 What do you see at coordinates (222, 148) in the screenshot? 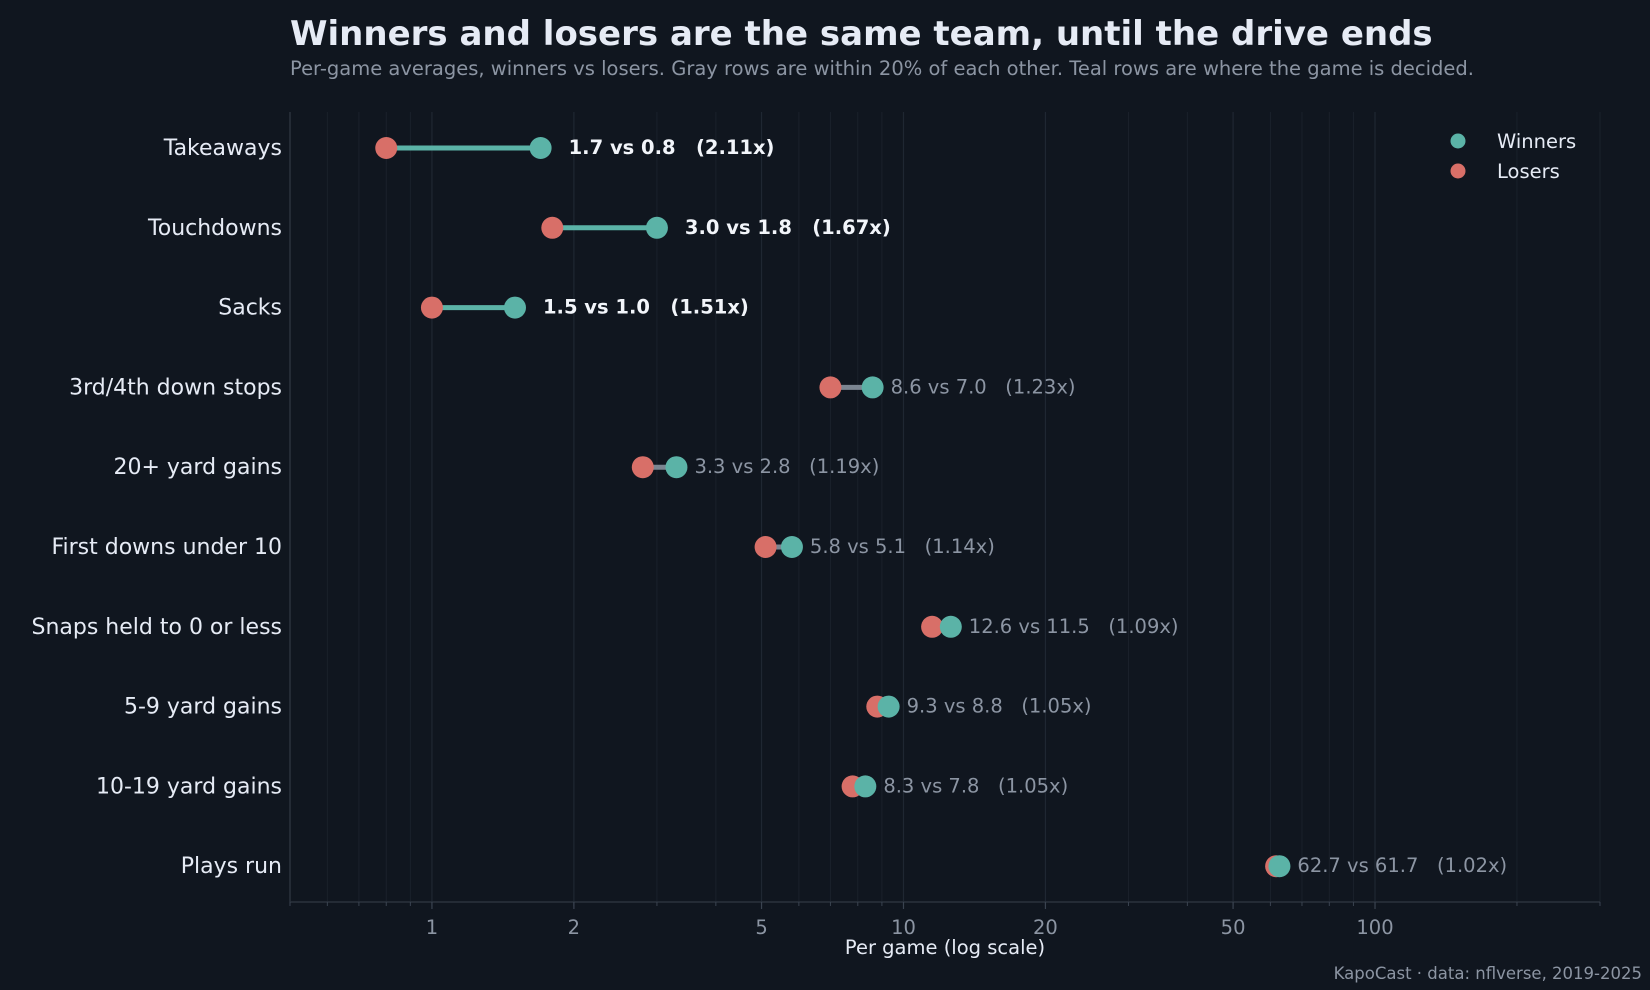
I see `row-label: Takeaways` at bounding box center [222, 148].